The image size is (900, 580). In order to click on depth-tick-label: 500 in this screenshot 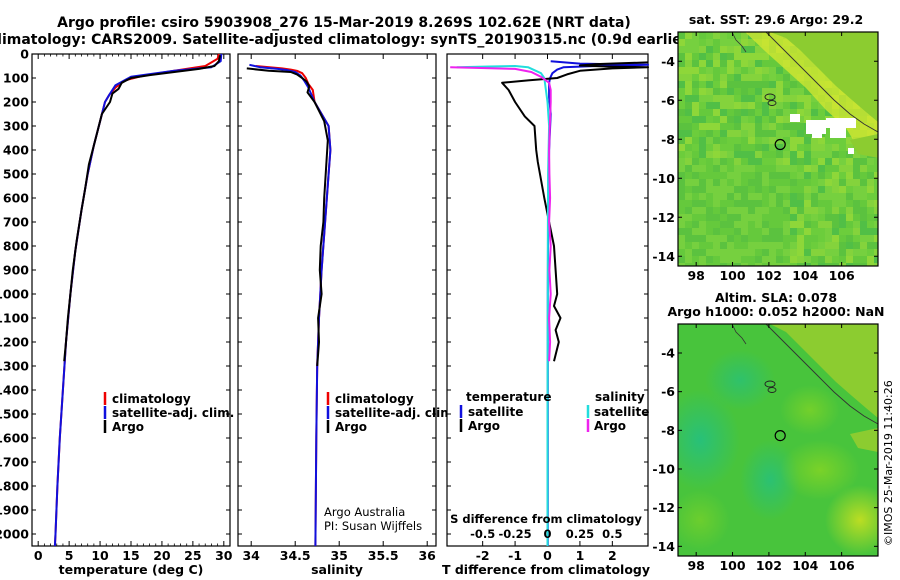, I will do `click(16, 174)`.